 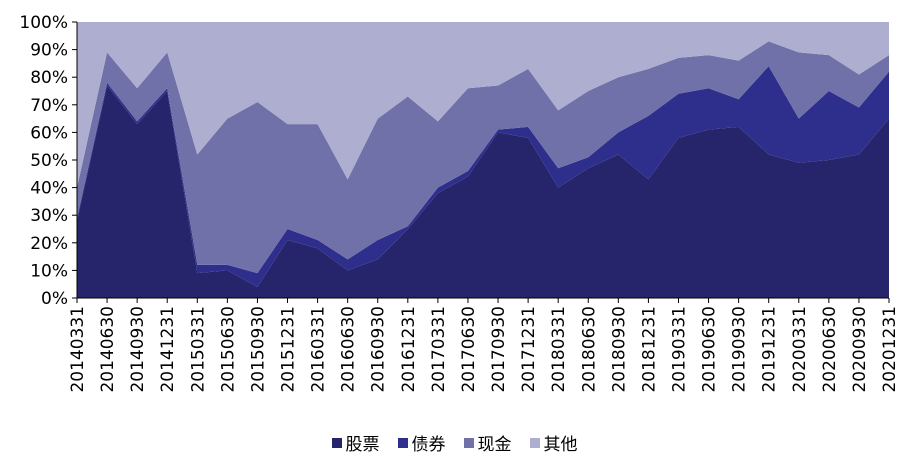 I want to click on x-tick-label: 20151231, so click(x=289, y=349).